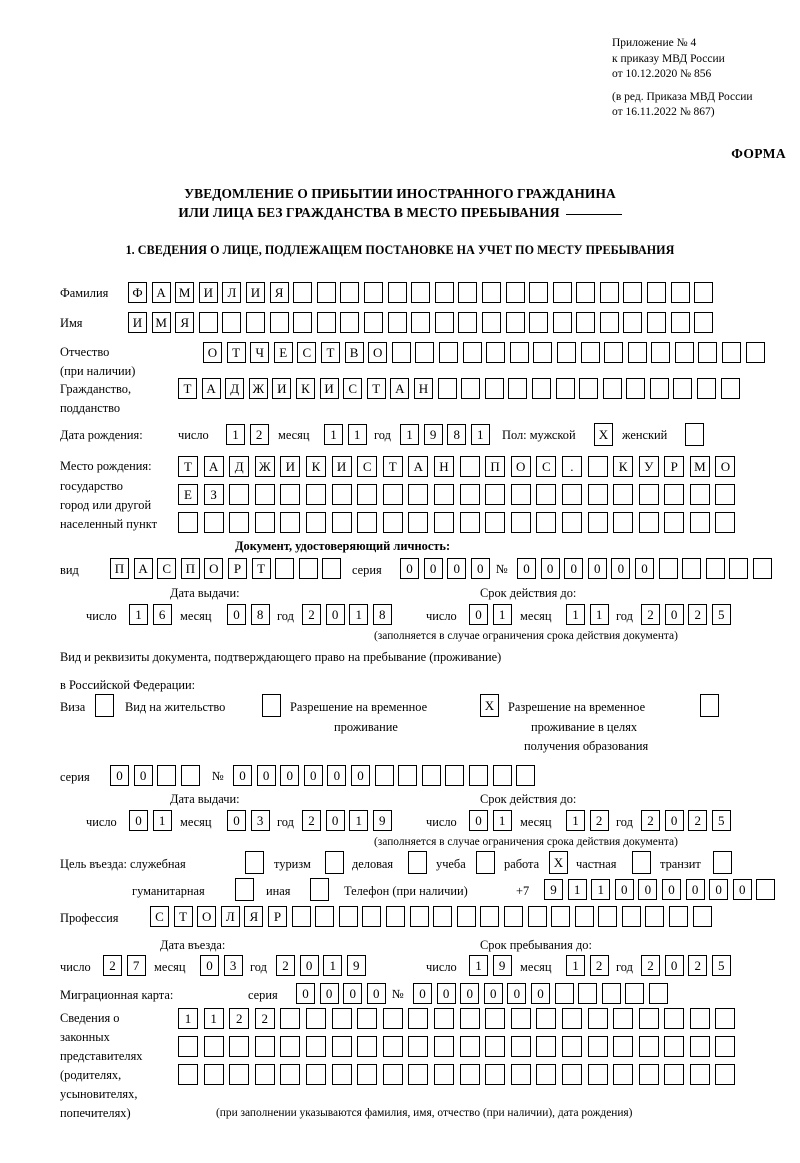 The height and width of the screenshot is (1163, 800). Describe the element at coordinates (260, 614) in the screenshot. I see `doc-issue-month-cell: 8` at that location.